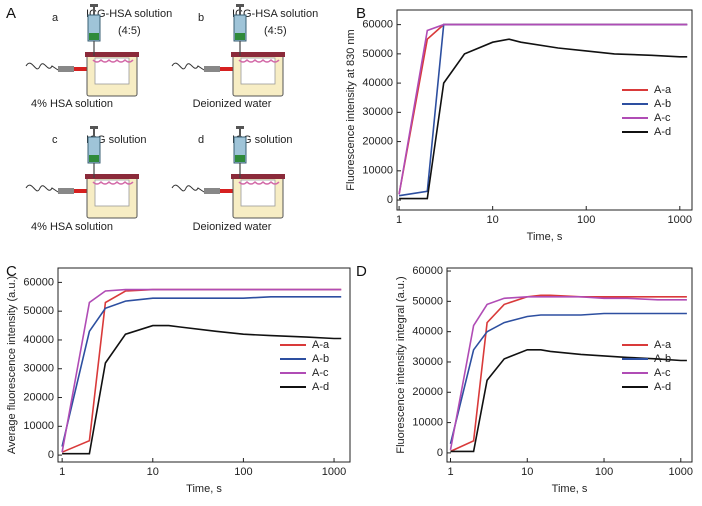 This screenshot has height=506, width=702. I want to click on y-axis-title: Average fluorescence intensity (a.u.), so click(12, 365).